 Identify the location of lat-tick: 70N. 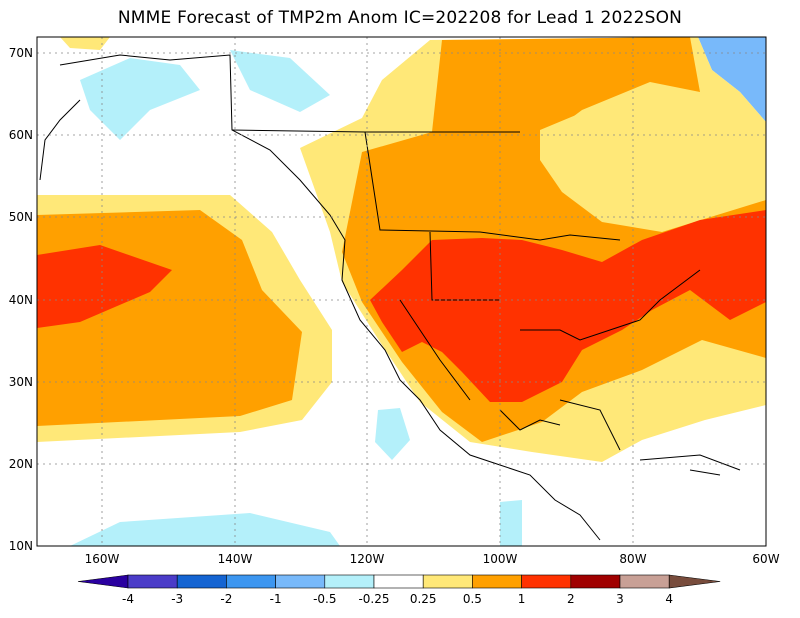
(21, 53).